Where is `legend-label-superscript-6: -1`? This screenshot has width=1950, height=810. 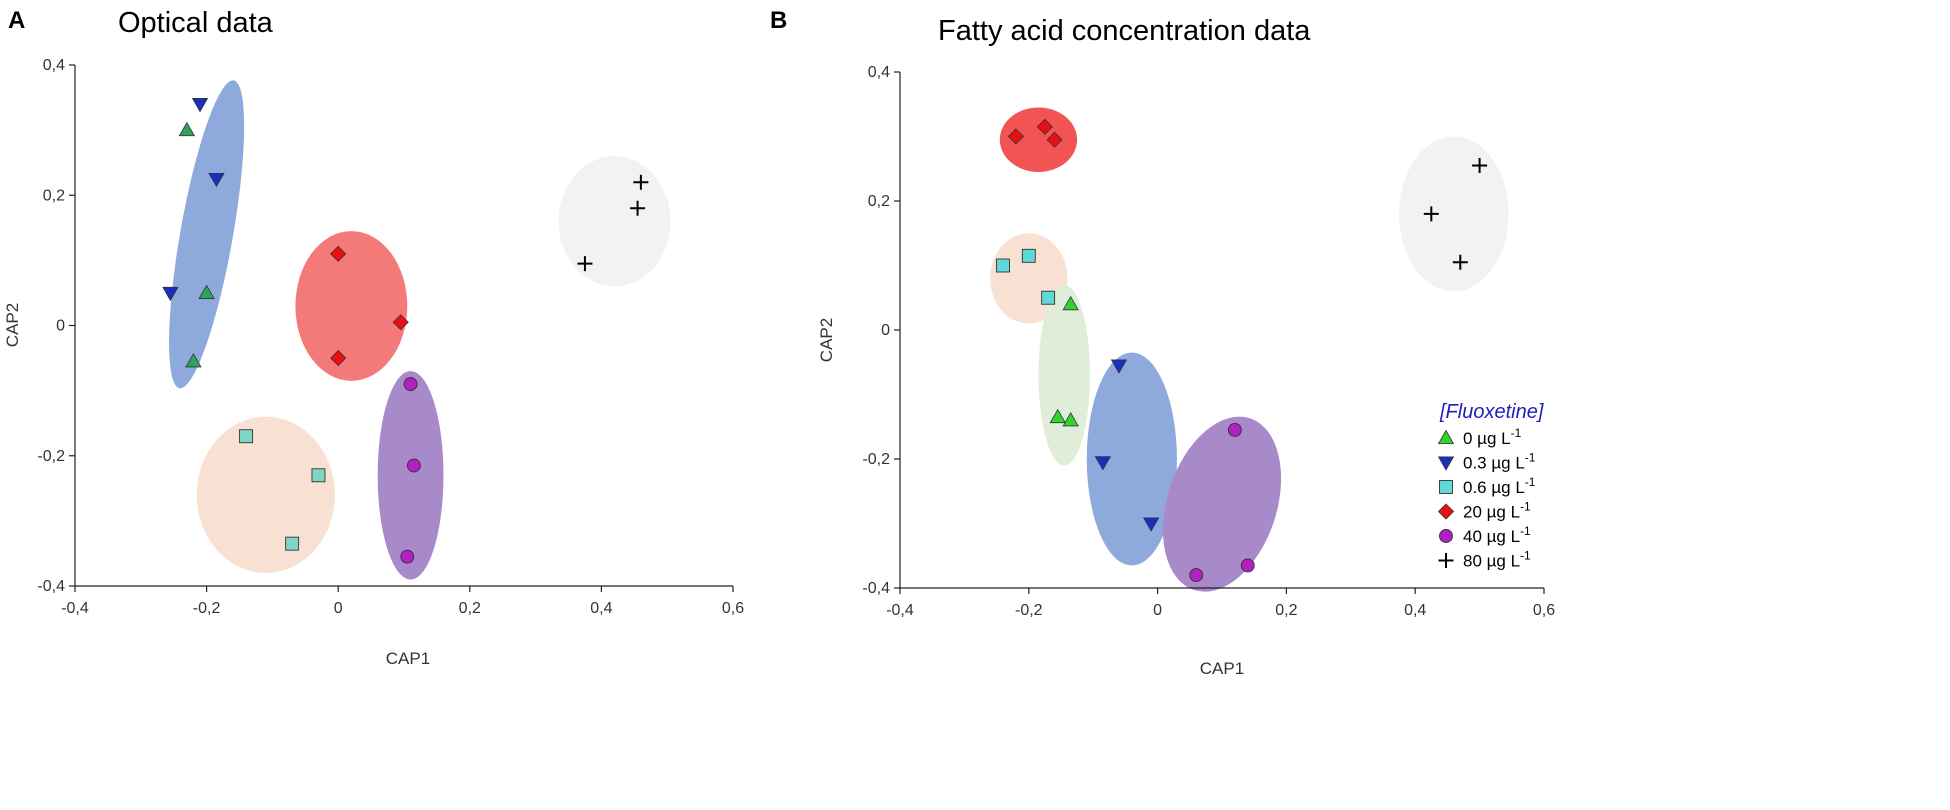
legend-label-superscript-6: -1 is located at coordinates (1525, 556).